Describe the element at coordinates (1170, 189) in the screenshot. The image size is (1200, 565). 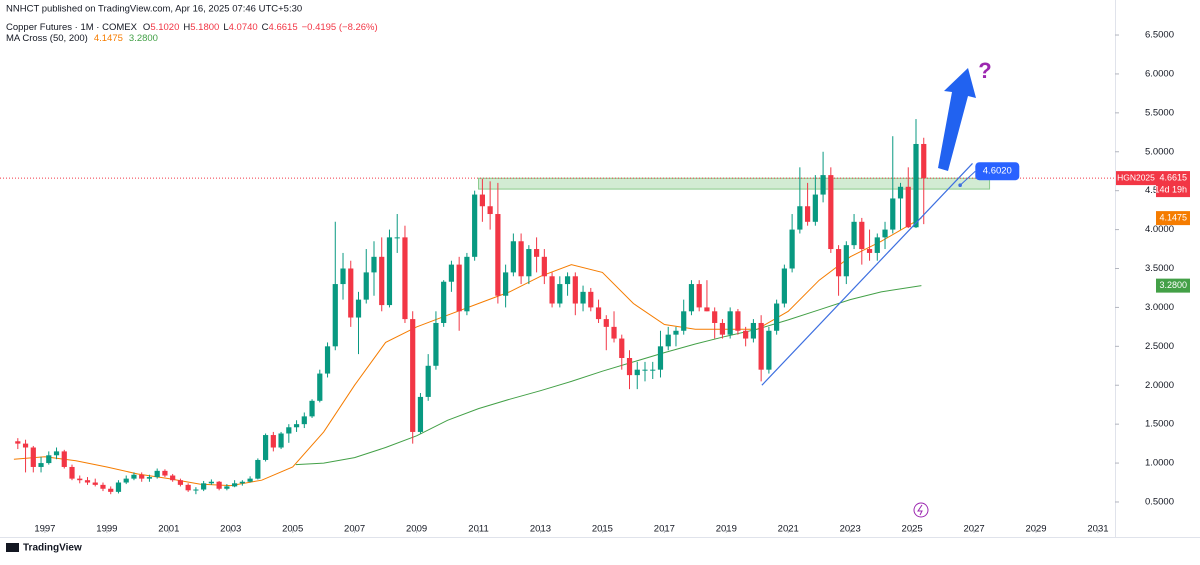
I see `price-tag-countdown: 14d 19h` at that location.